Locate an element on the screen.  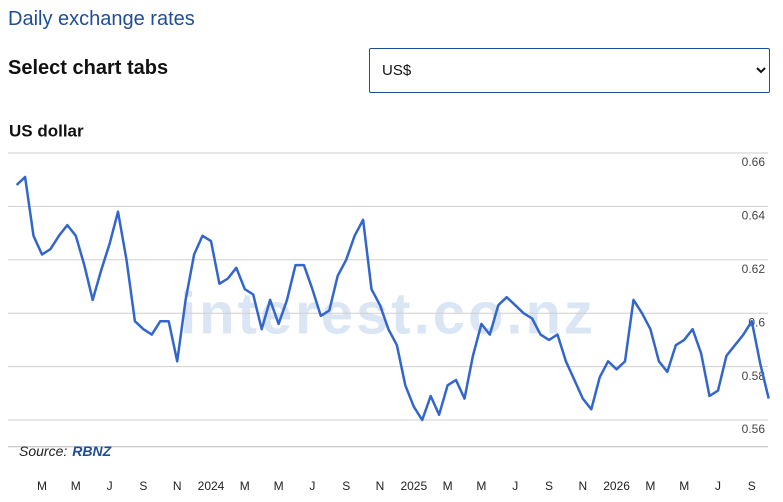
y-tick-label: 0.58 is located at coordinates (754, 376).